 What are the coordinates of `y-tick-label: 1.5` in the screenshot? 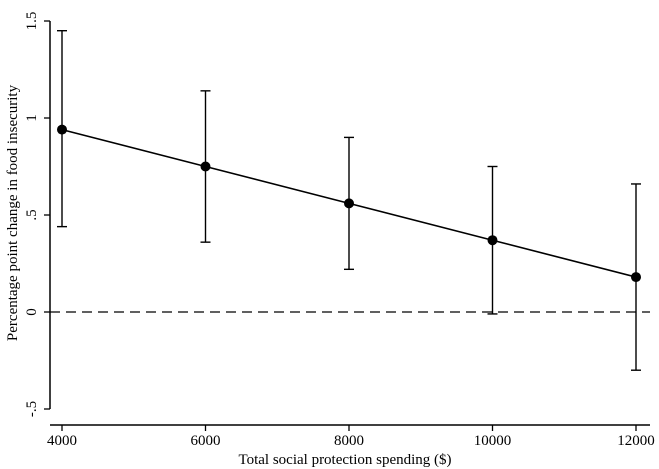 It's located at (32, 21).